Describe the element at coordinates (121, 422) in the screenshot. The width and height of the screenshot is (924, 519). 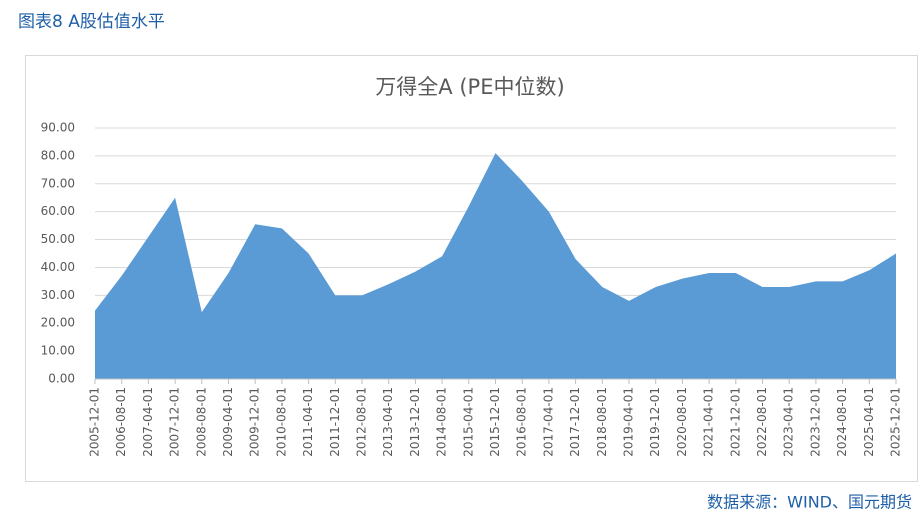
I see `x-tick-label: 2006-08-01` at that location.